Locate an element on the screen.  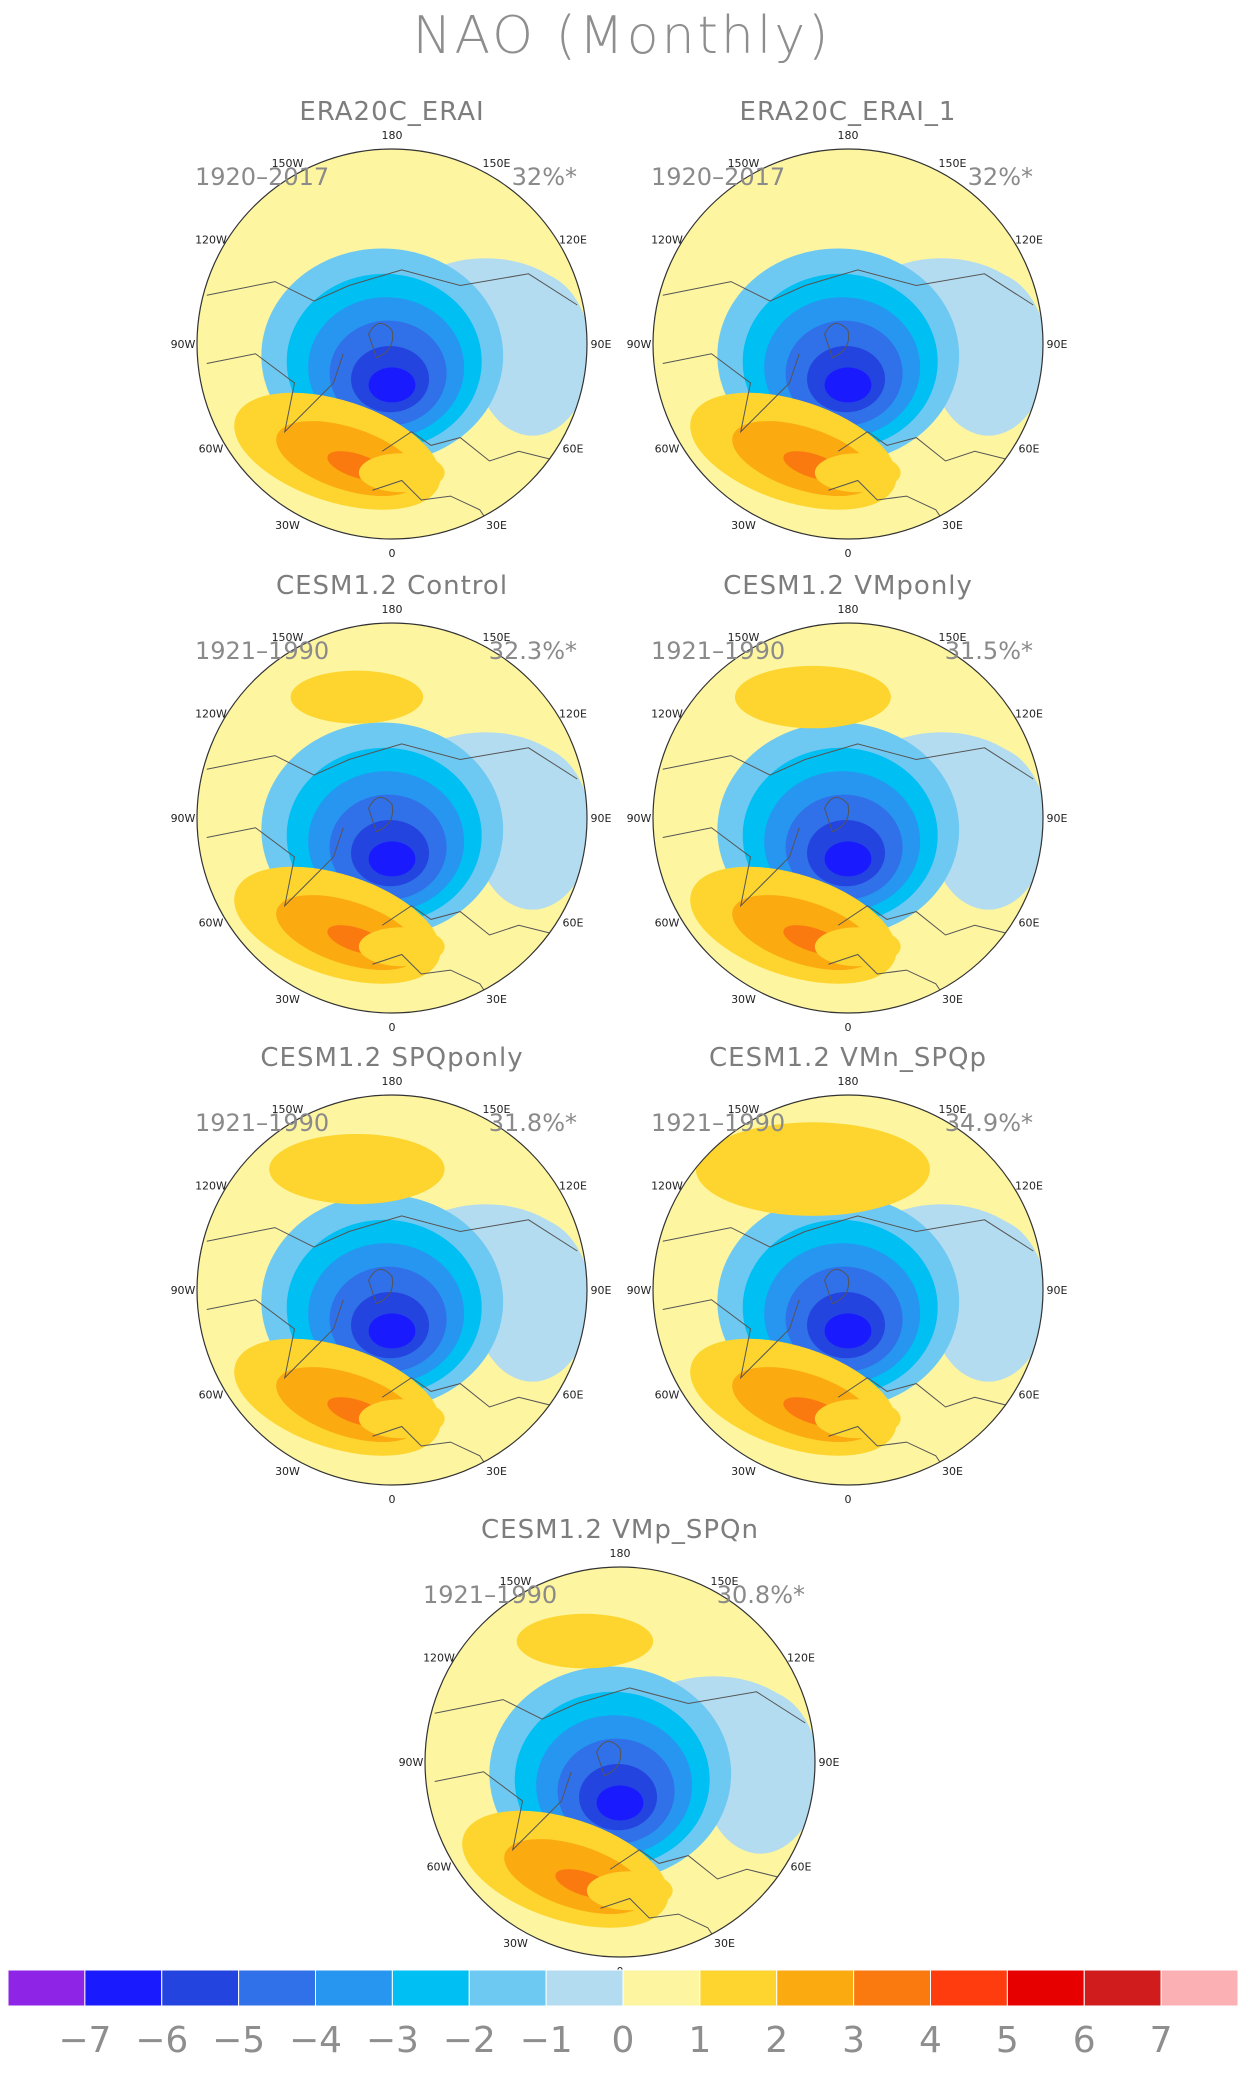
panel-years: 1920–2017 is located at coordinates (718, 177).